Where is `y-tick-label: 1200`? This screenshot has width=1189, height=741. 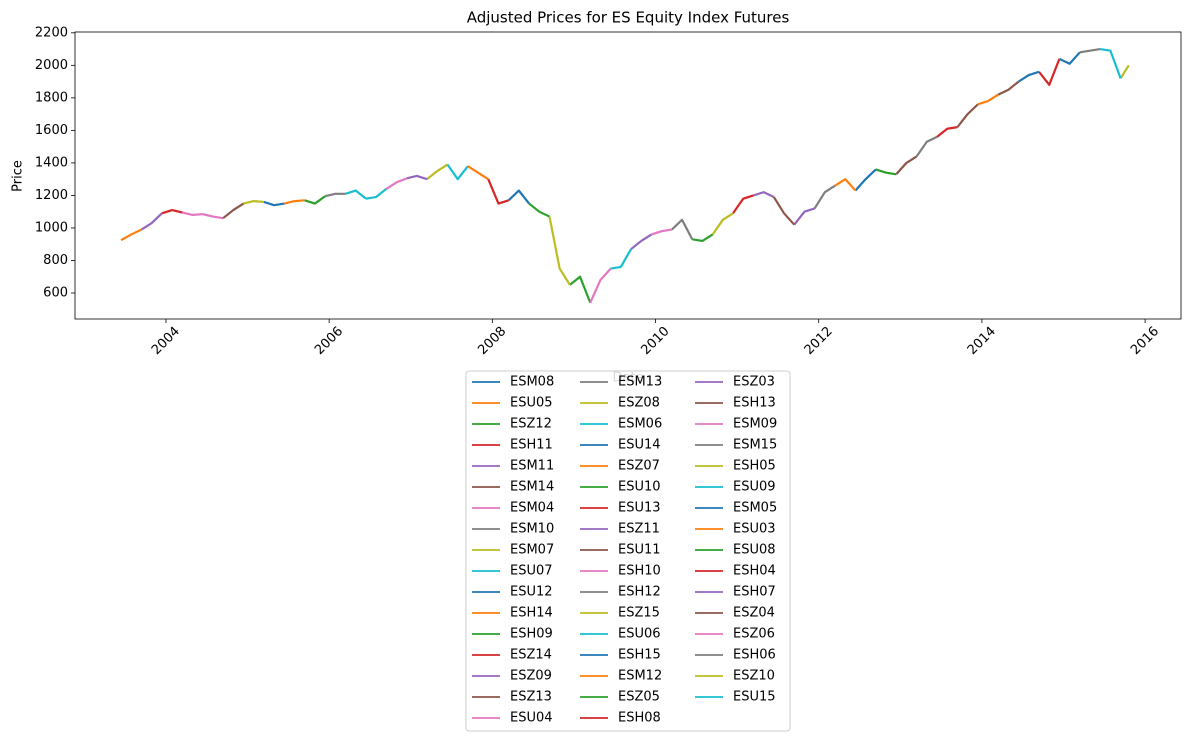
y-tick-label: 1200 is located at coordinates (51, 195).